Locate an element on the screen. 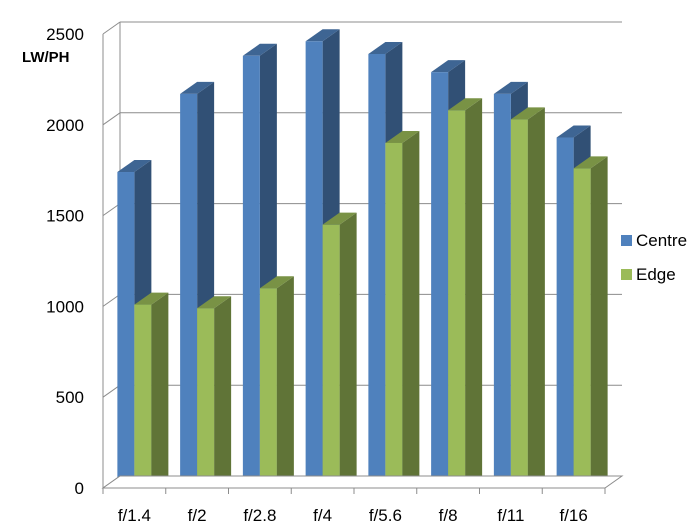 The height and width of the screenshot is (529, 697). x-tick-label: f/8 is located at coordinates (448, 515).